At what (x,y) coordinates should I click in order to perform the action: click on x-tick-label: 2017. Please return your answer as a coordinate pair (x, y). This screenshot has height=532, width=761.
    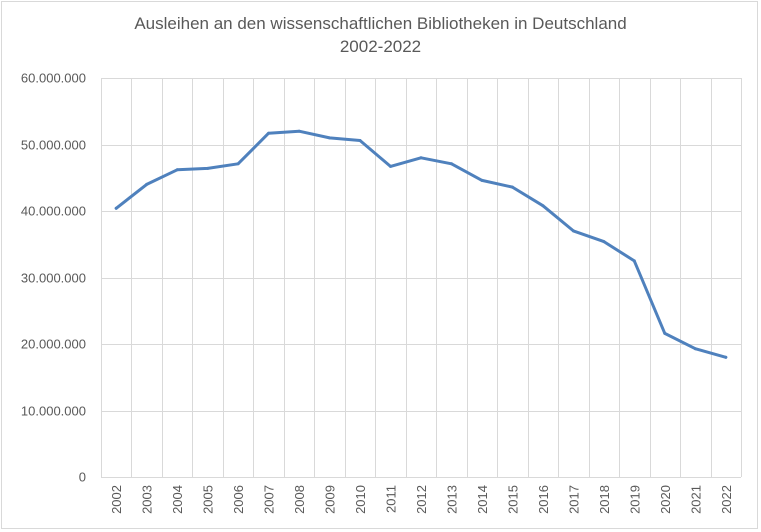
    Looking at the image, I should click on (573, 499).